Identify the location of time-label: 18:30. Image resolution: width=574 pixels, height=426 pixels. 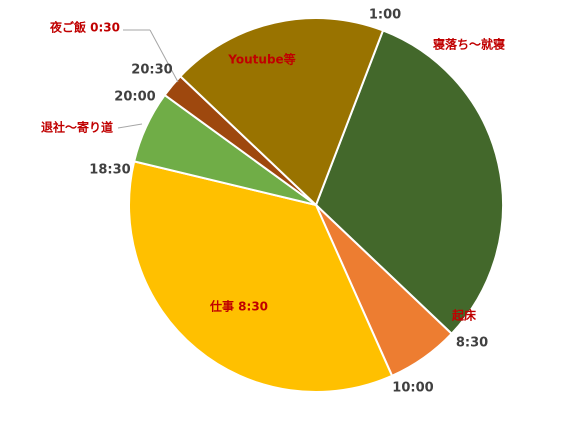
(109, 170).